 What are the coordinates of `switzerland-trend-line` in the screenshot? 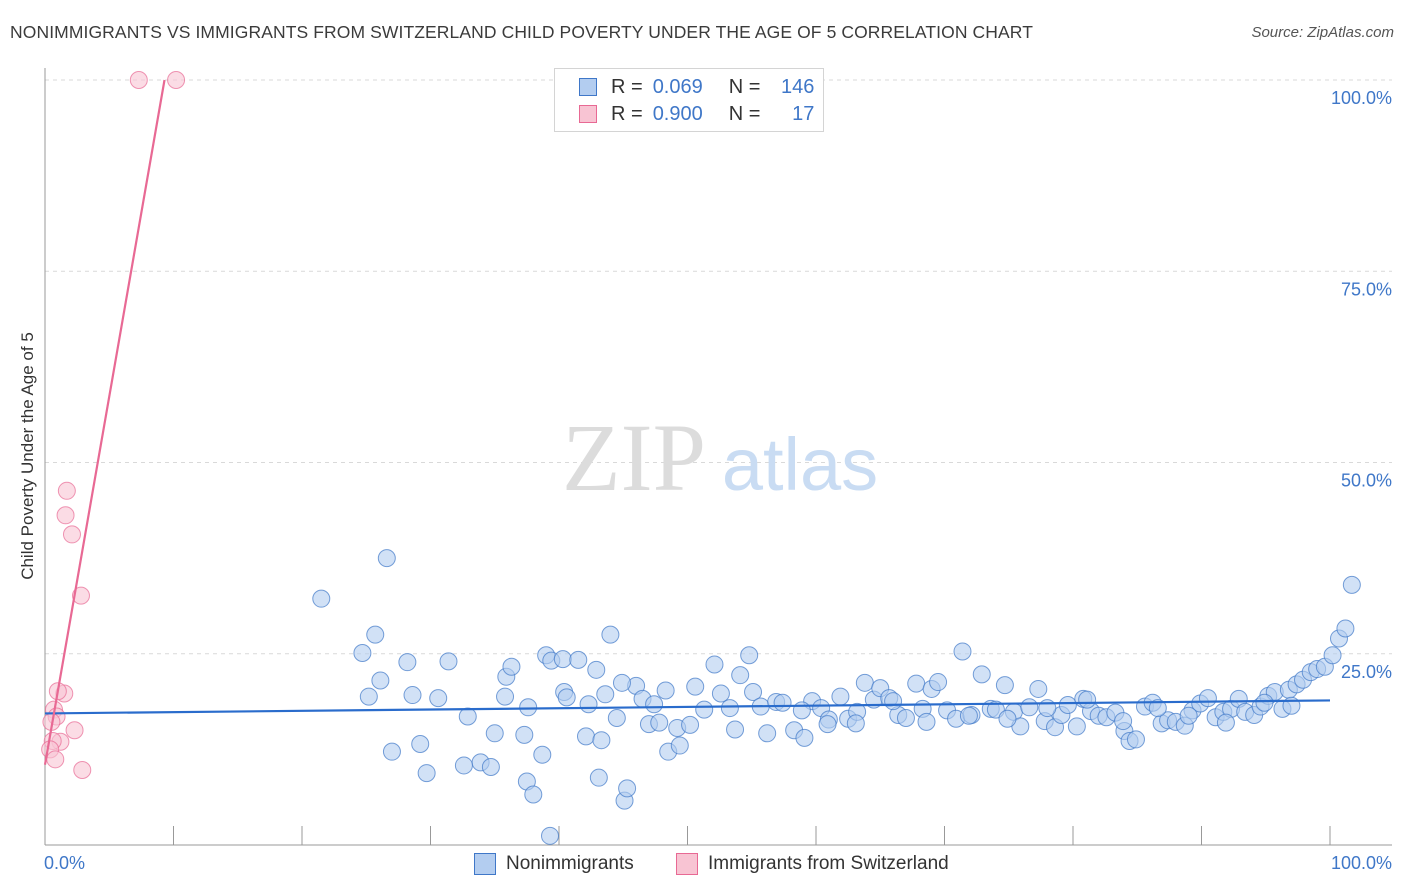 It's located at (104, 422).